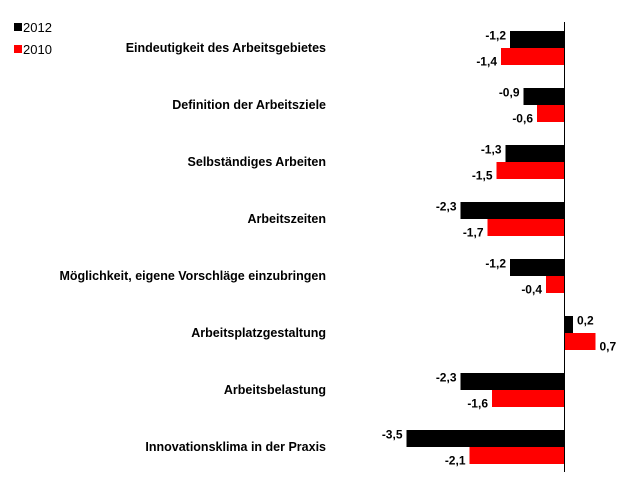 The height and width of the screenshot is (486, 630). I want to click on category-label: Arbeitsbelastung, so click(275, 390).